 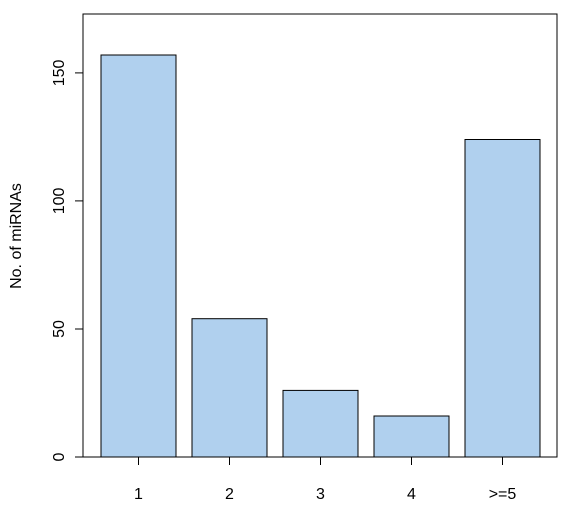 I want to click on x-axis: 1 2 3 4 >=5, so click(x=325, y=480).